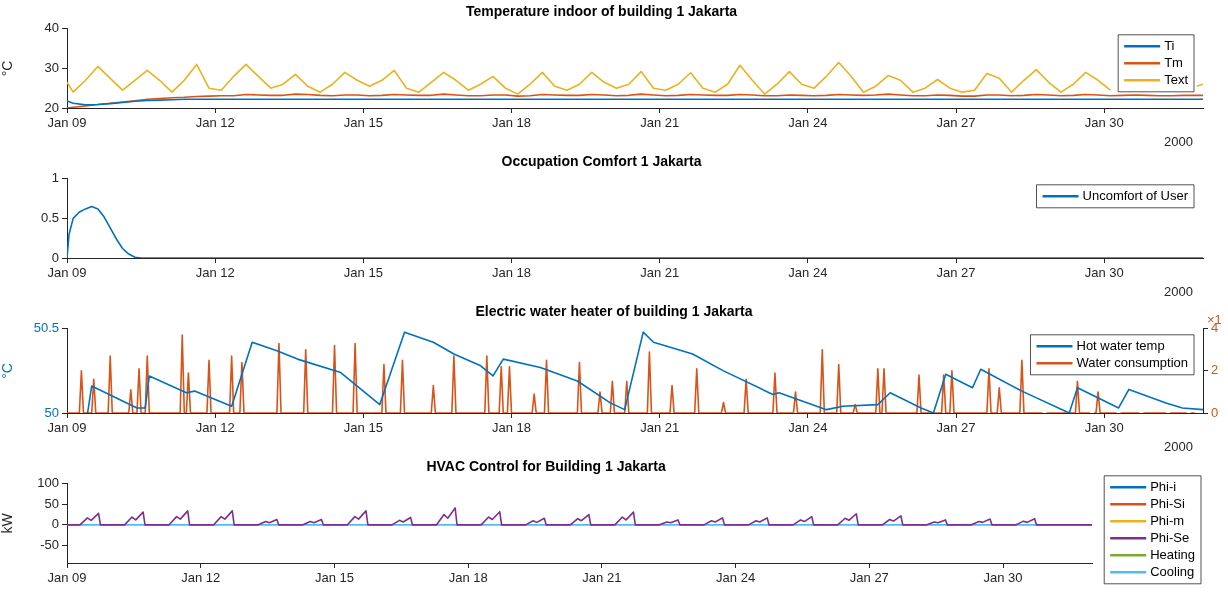 Image resolution: width=1228 pixels, height=605 pixels. What do you see at coordinates (51, 107) in the screenshot?
I see `y-tick-label: 20` at bounding box center [51, 107].